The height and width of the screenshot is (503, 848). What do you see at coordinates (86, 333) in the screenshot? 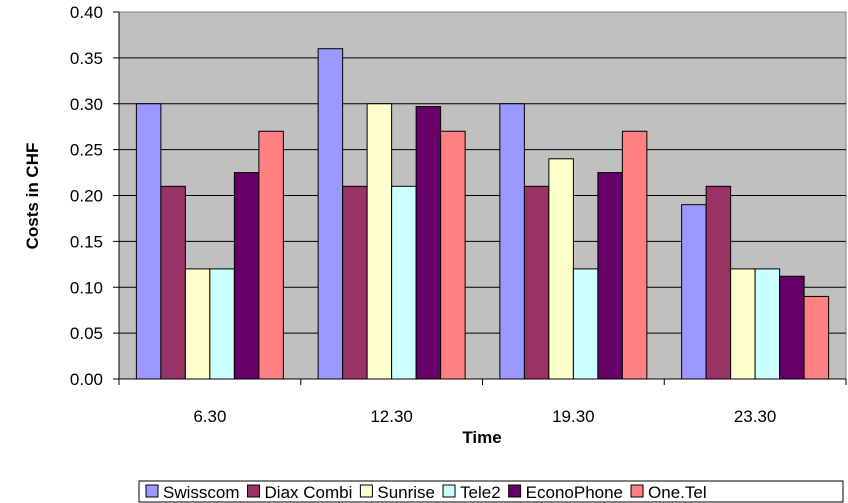
I see `y-tick-label: 0.05` at bounding box center [86, 333].